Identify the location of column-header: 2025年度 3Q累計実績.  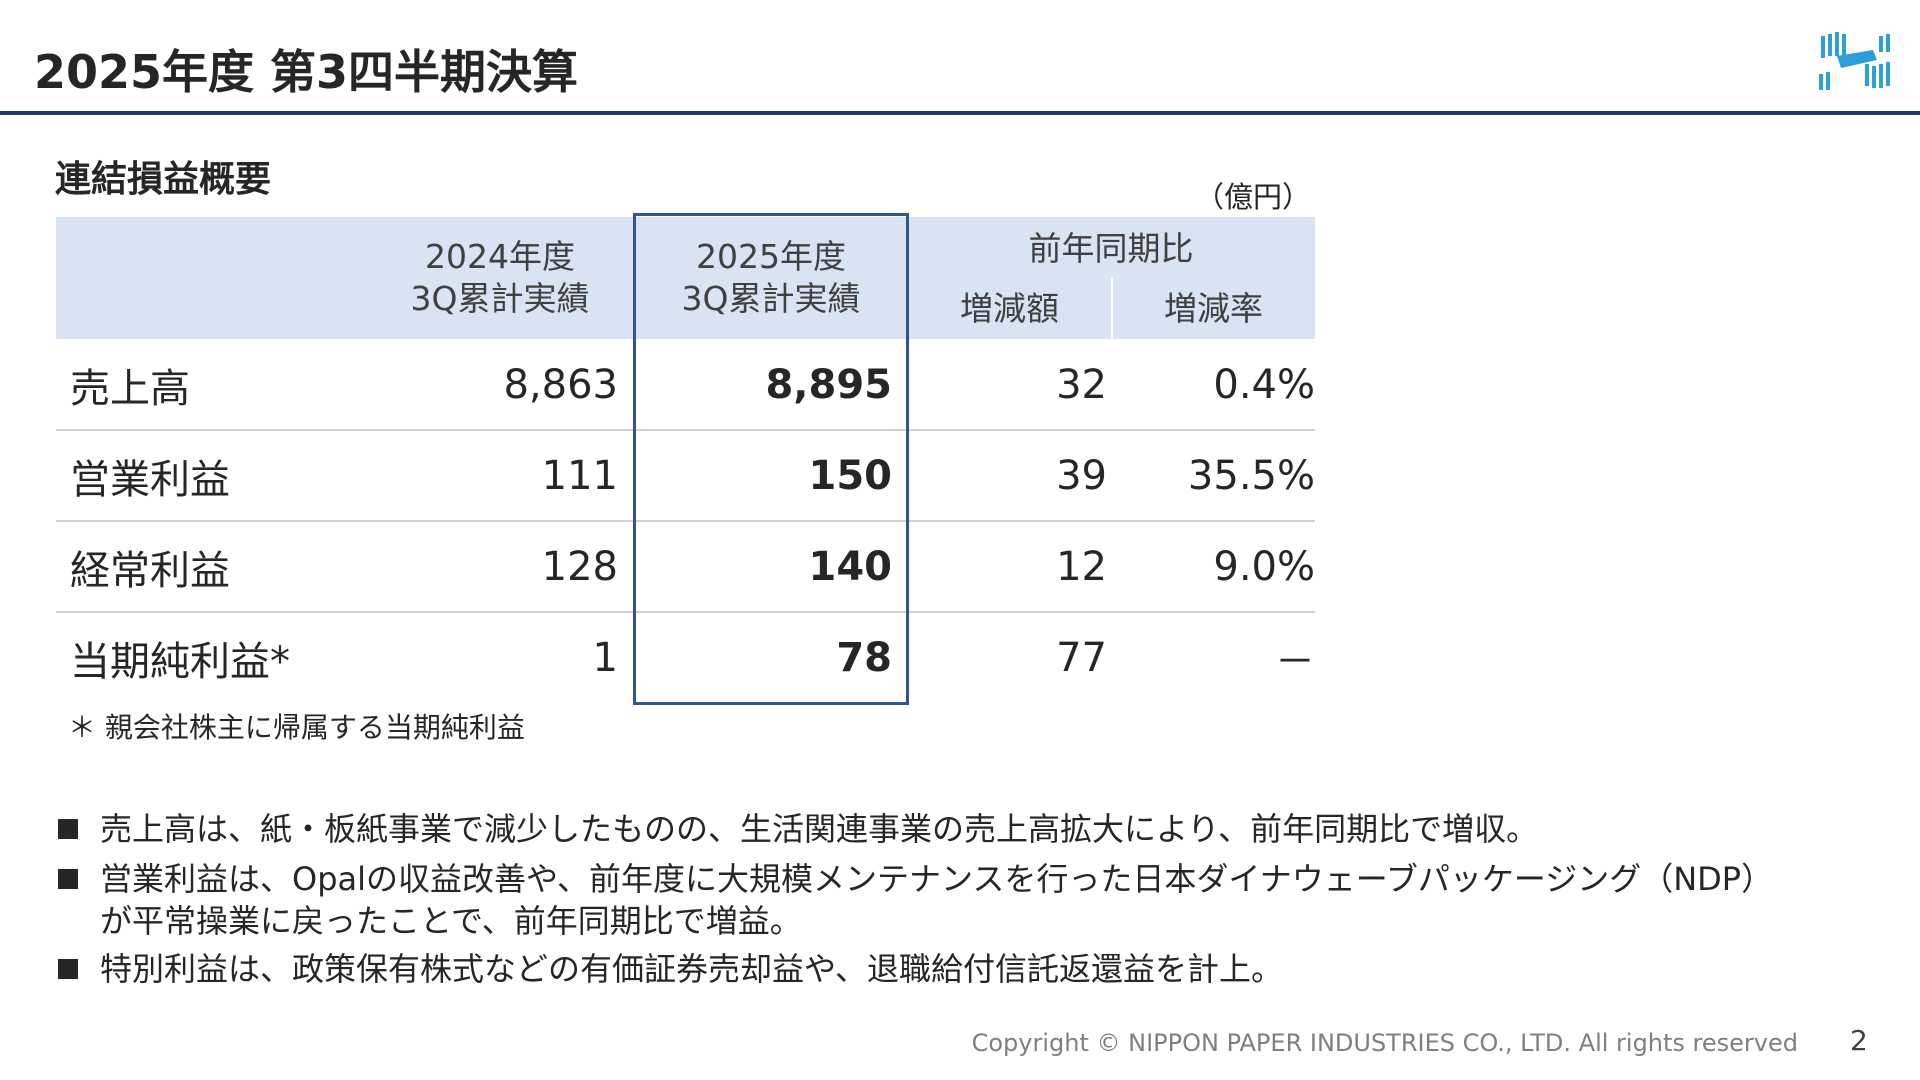
(771, 277).